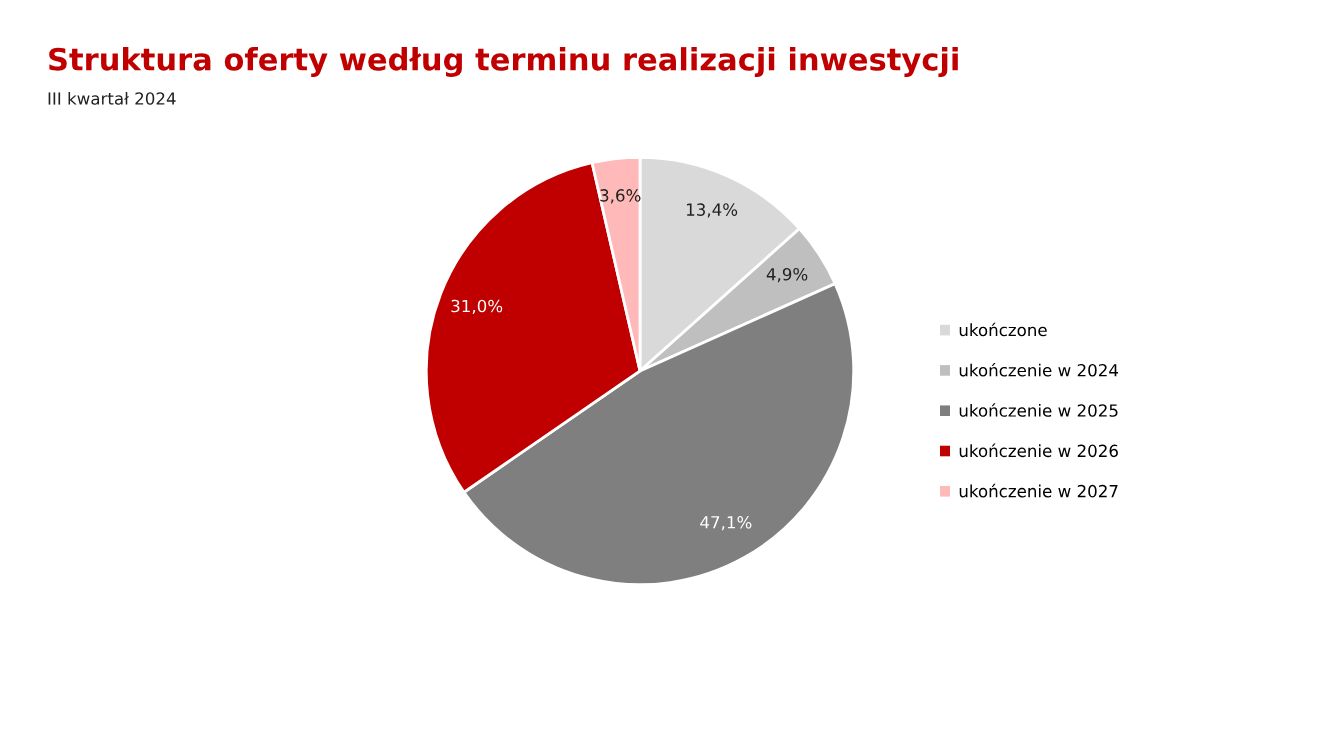  Describe the element at coordinates (1003, 329) in the screenshot. I see `legend-label: ukończone` at that location.